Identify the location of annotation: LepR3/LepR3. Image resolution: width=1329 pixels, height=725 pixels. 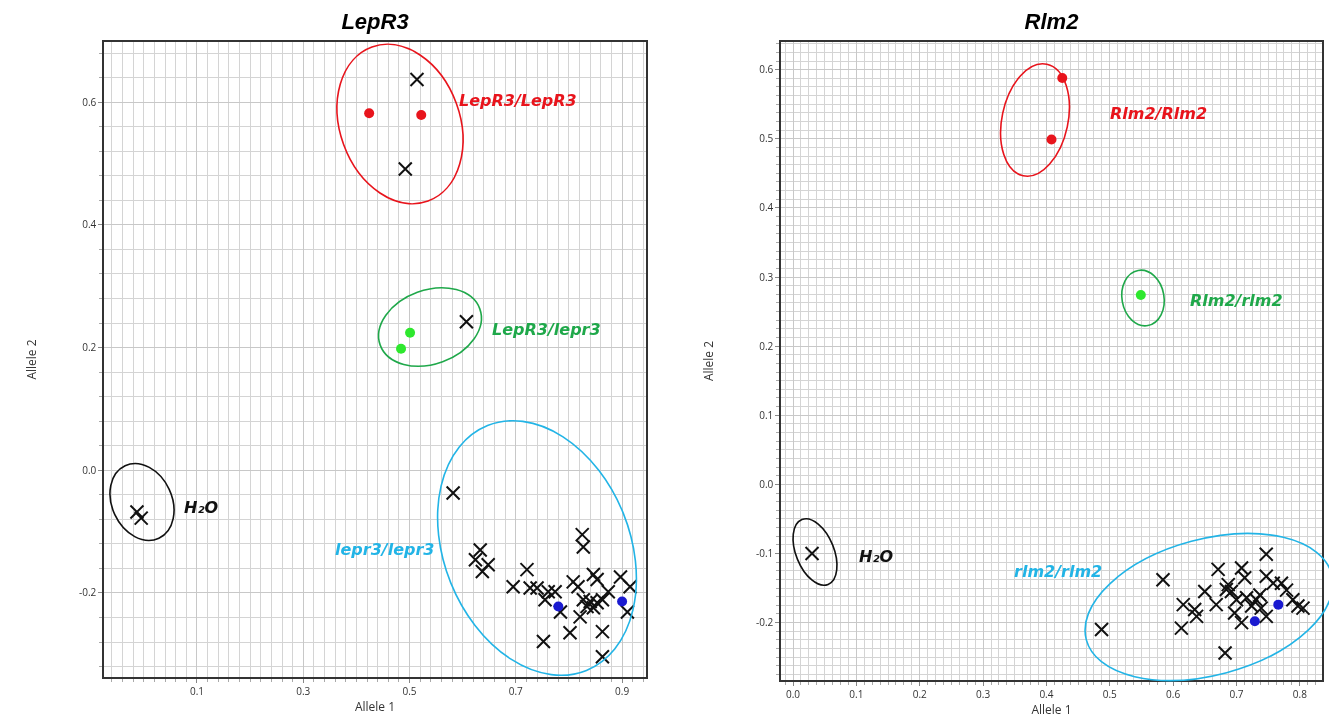
(518, 100).